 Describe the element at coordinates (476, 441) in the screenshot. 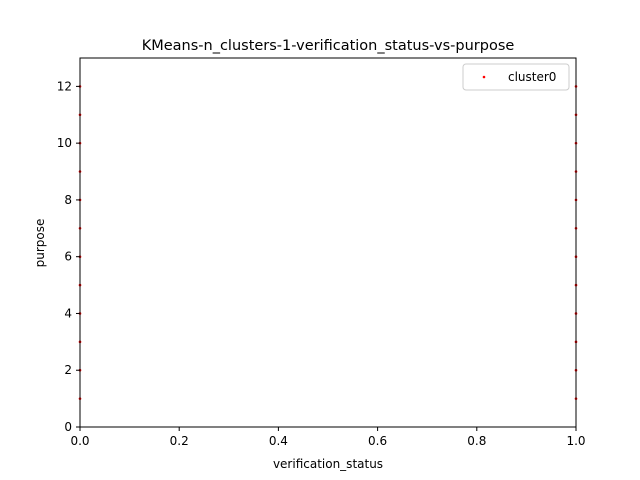

I see `x-tick-label: 0.8` at that location.